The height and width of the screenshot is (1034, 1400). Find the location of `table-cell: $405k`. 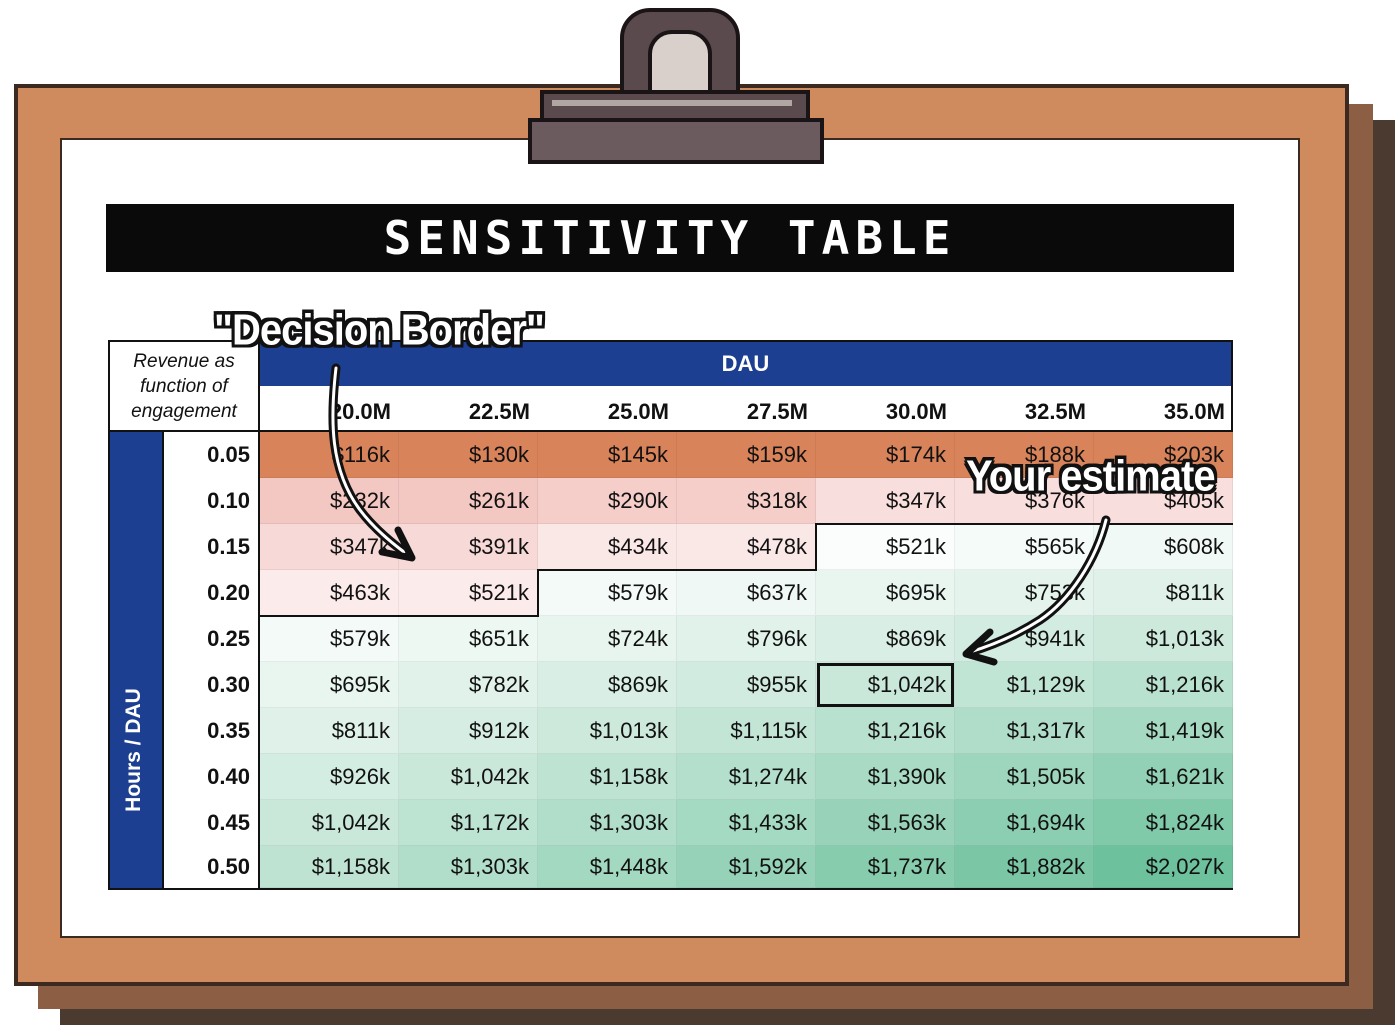

table-cell: $405k is located at coordinates (1163, 501).